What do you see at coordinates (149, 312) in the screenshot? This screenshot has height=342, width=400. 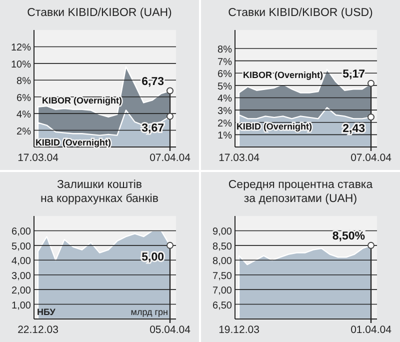 I see `annotation: млрд грн` at bounding box center [149, 312].